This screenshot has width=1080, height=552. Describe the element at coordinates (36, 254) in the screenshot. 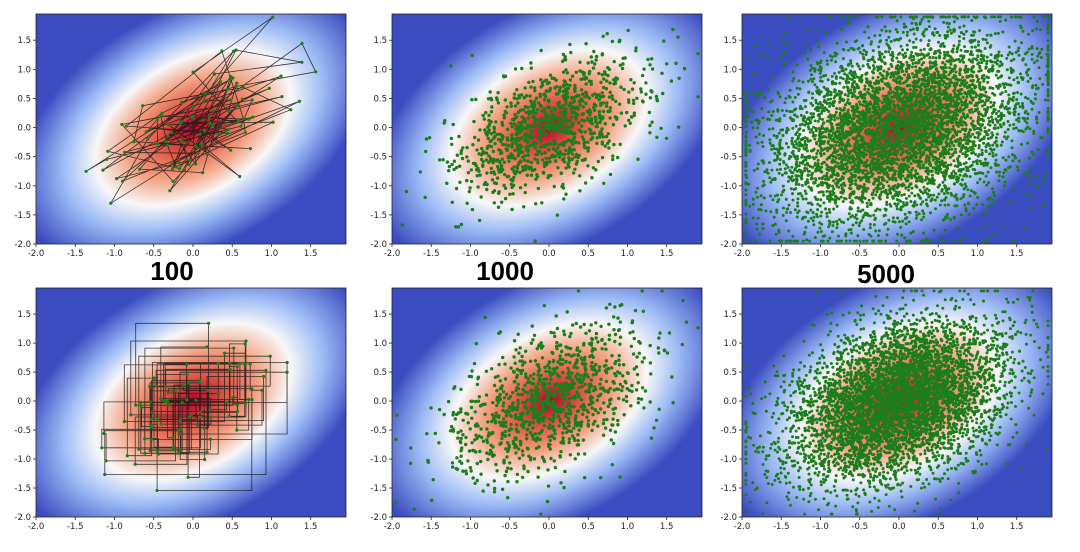

I see `x-tick-label: -2.0` at that location.